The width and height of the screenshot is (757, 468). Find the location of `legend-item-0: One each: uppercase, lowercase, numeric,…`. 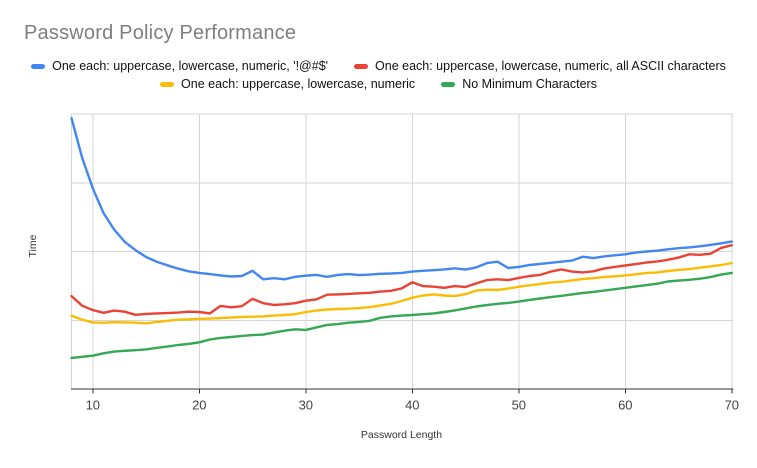

legend-item-0: One each: uppercase, lowercase, numeric,… is located at coordinates (179, 66).